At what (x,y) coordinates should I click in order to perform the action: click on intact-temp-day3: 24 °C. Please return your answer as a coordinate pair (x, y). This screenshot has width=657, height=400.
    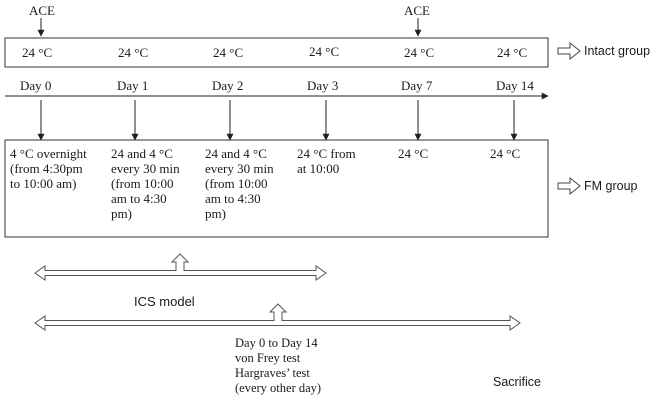
    Looking at the image, I should click on (324, 51).